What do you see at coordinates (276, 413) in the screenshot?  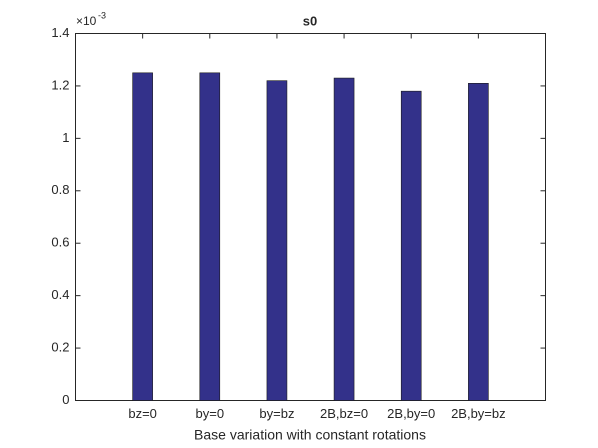 I see `x-tick-label: by=bz` at bounding box center [276, 413].